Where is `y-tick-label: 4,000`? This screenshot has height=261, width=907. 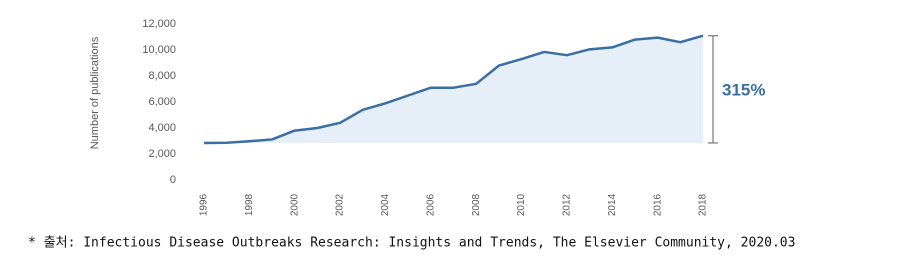
y-tick-label: 4,000 is located at coordinates (162, 128).